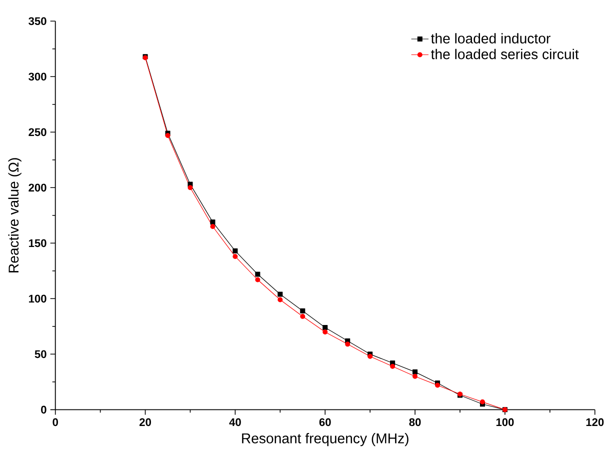 The width and height of the screenshot is (614, 457). Describe the element at coordinates (490, 38) in the screenshot. I see `legend-label: the loaded inductor` at that location.